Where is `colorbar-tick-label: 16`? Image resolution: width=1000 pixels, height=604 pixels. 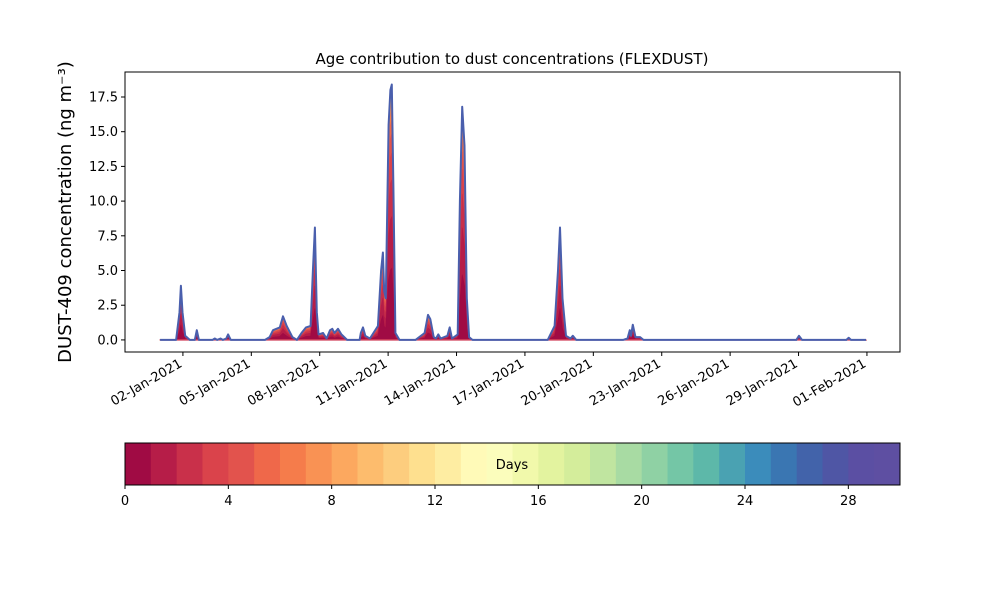 colorbar-tick-label: 16 is located at coordinates (538, 501).